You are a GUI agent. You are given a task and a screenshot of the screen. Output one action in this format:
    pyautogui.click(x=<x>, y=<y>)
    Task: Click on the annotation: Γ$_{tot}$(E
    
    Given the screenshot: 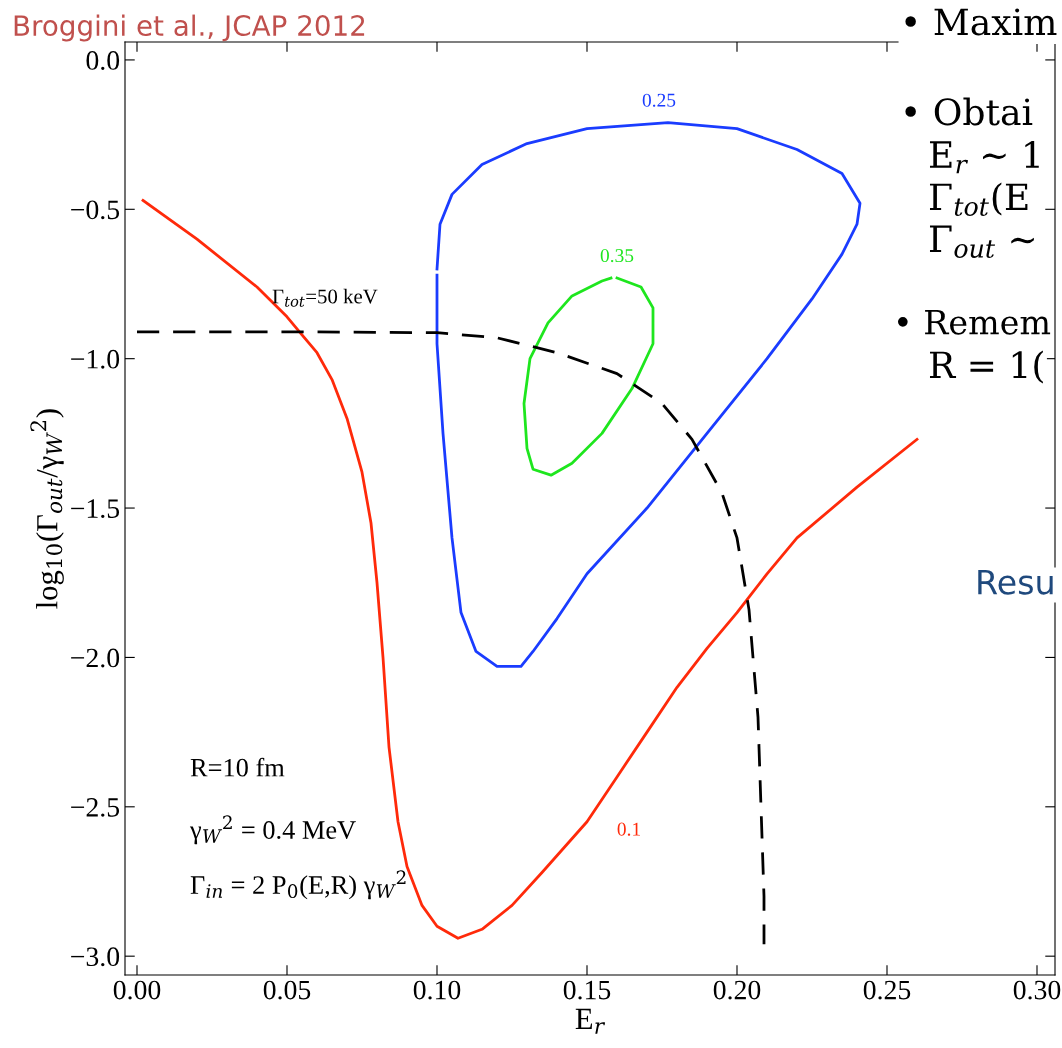 What is the action you would take?
    pyautogui.click(x=978, y=199)
    